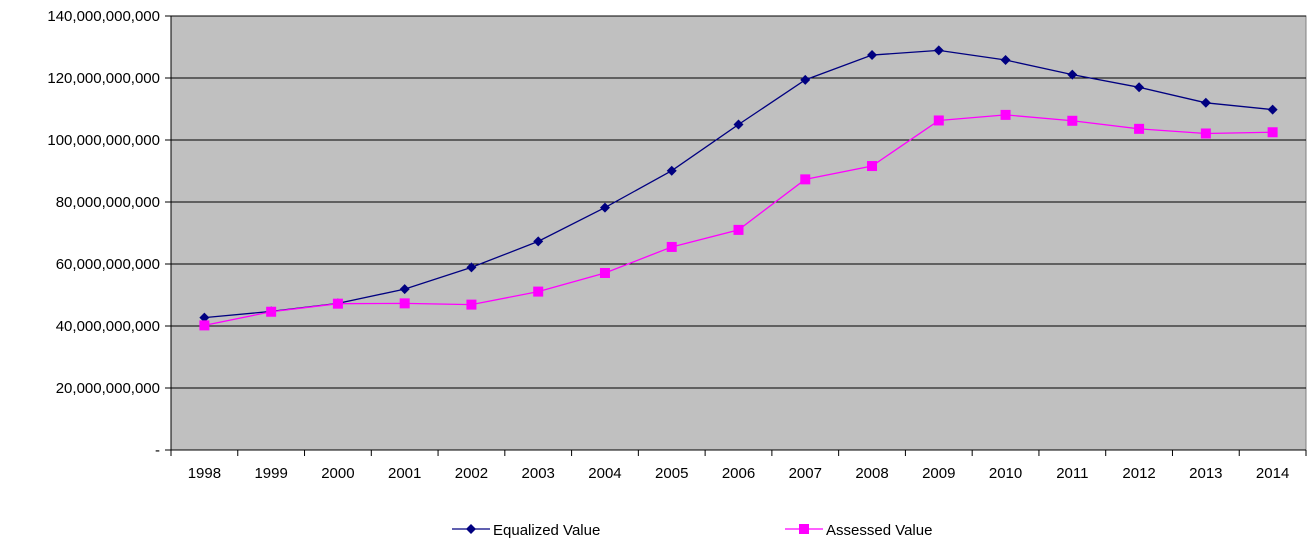 The image size is (1315, 549). What do you see at coordinates (270, 473) in the screenshot?
I see `x-tick-label: 1999` at bounding box center [270, 473].